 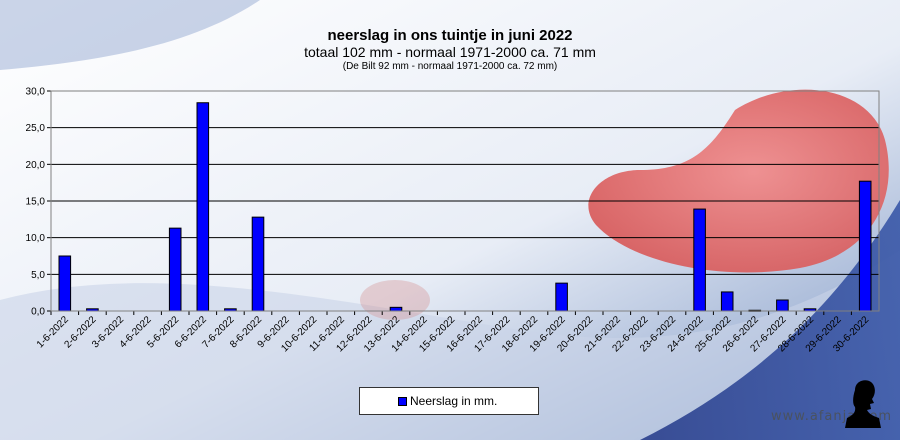 What do you see at coordinates (65, 283) in the screenshot?
I see `bar-1-6-2022` at bounding box center [65, 283].